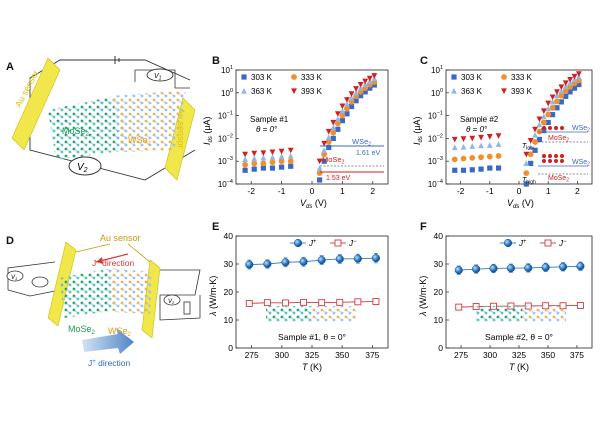 This screenshot has width=600, height=429. What do you see at coordinates (36, 104) in the screenshot?
I see `au-sensor-left` at bounding box center [36, 104].